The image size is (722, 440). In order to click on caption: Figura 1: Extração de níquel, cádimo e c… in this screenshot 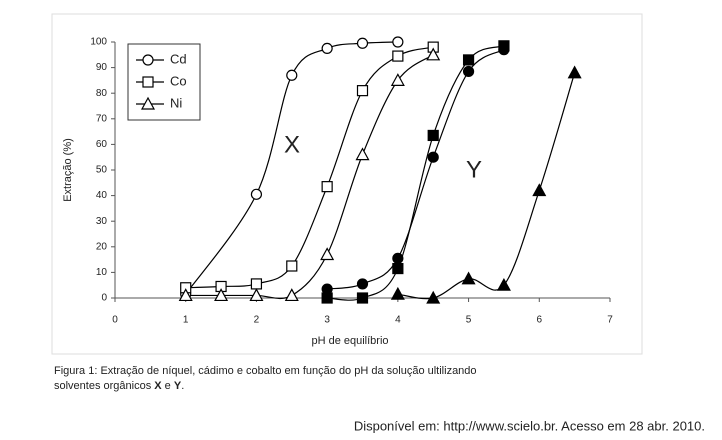, I will do `click(265, 371)`.